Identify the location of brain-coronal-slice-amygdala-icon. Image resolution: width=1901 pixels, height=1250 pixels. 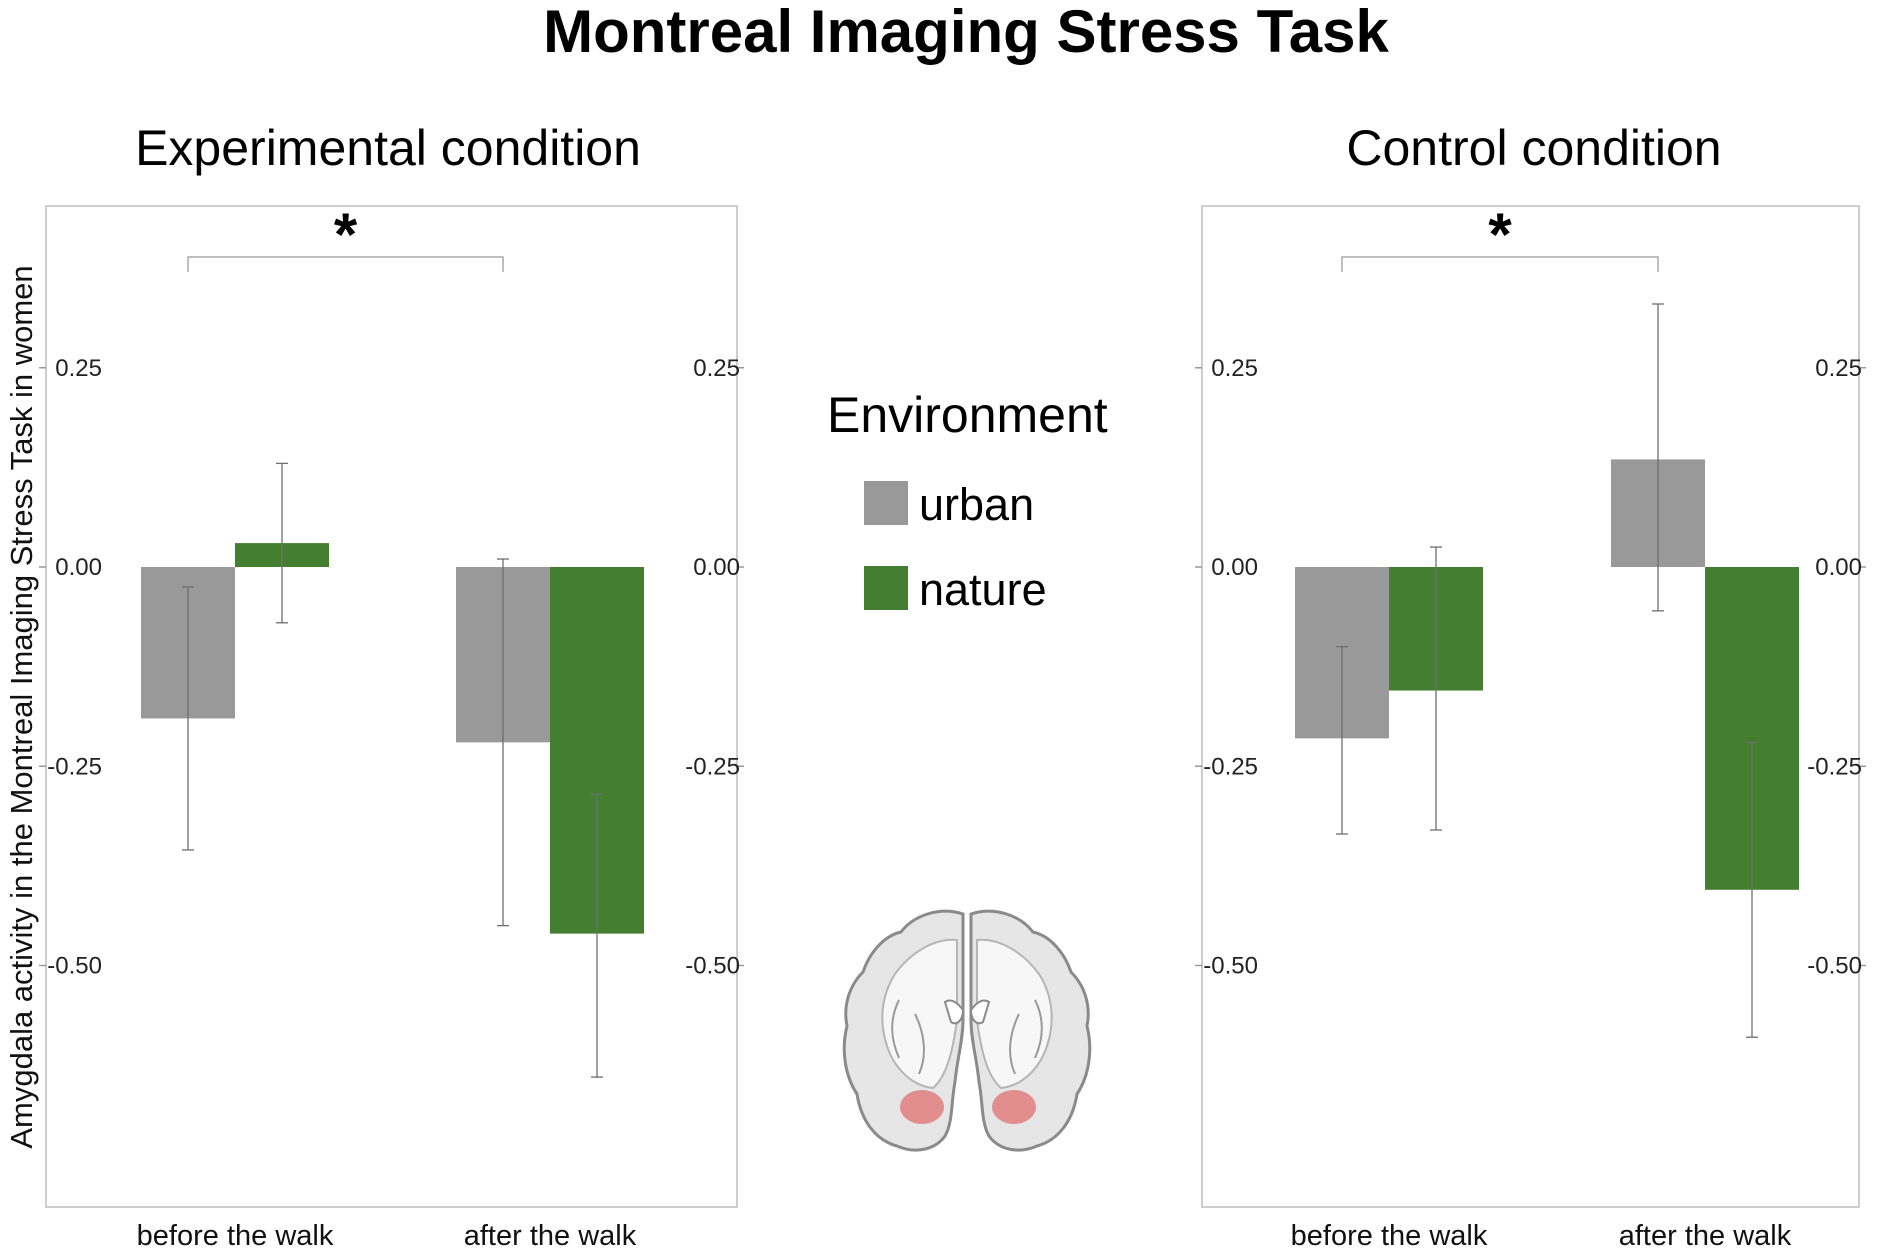
(967, 1030).